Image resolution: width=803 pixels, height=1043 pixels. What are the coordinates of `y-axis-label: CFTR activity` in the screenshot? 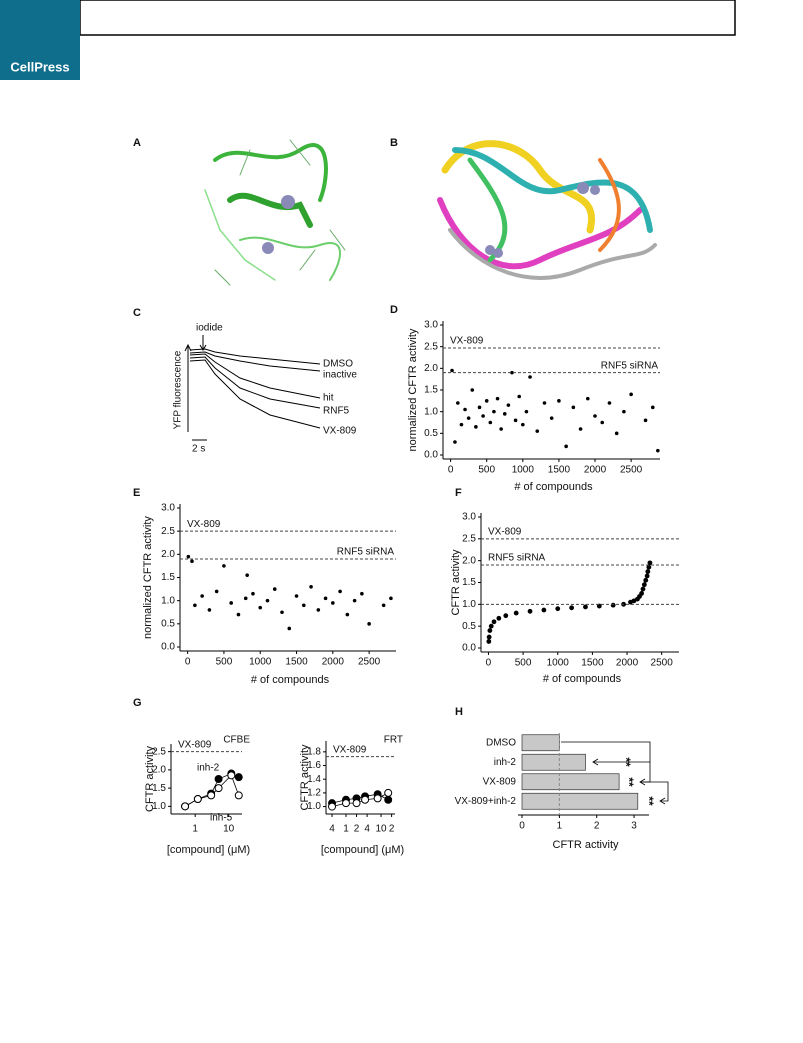 It's located at (305, 777).